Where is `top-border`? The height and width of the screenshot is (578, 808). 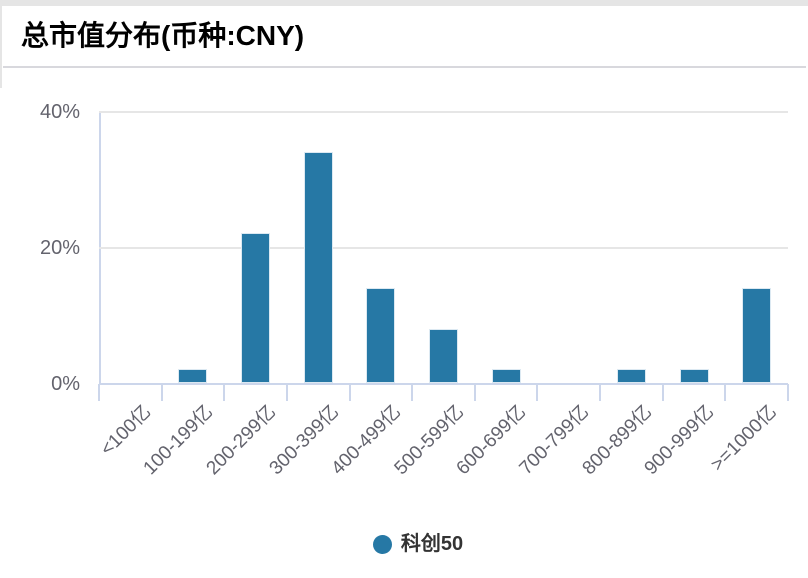
top-border is located at coordinates (404, 3).